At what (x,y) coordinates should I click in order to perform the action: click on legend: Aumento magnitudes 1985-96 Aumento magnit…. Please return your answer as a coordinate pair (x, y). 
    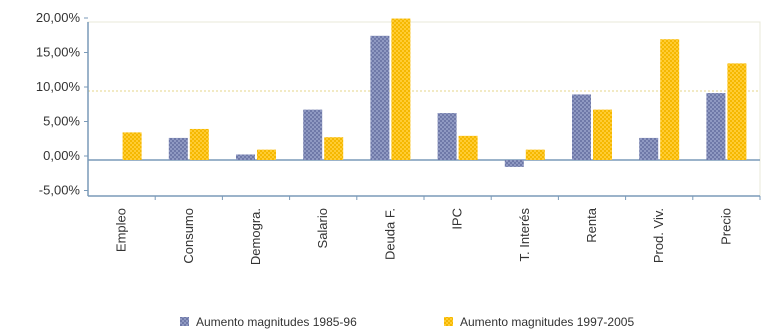
    Looking at the image, I should click on (407, 322).